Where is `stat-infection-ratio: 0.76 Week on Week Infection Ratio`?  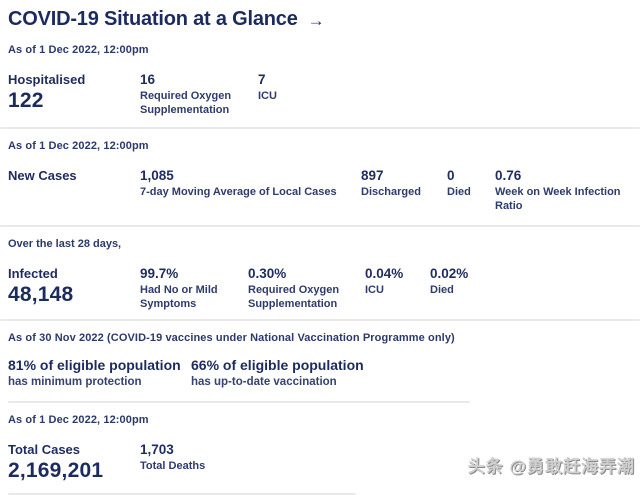
stat-infection-ratio: 0.76 Week on Week Infection Ratio is located at coordinates (565, 190).